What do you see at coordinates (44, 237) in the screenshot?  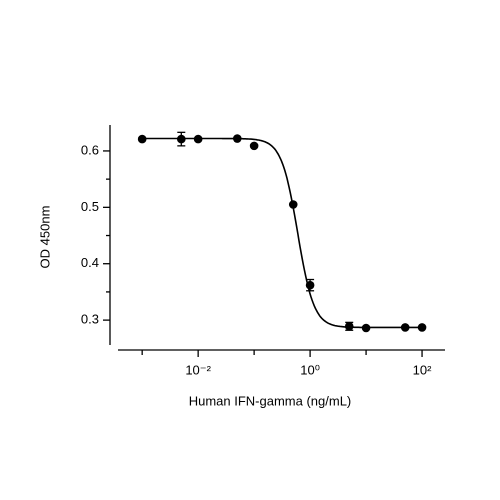 I see `y-axis-label: OD 450nm` at bounding box center [44, 237].